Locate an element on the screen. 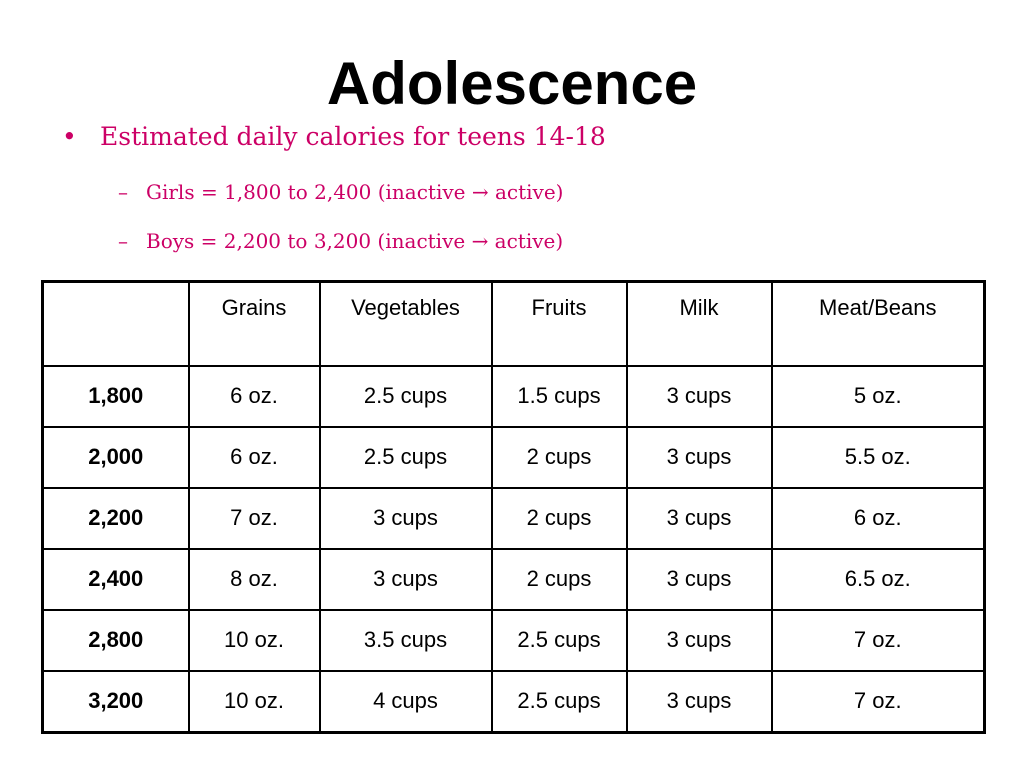  vegetables-cell: 3.5 cups is located at coordinates (405, 640).